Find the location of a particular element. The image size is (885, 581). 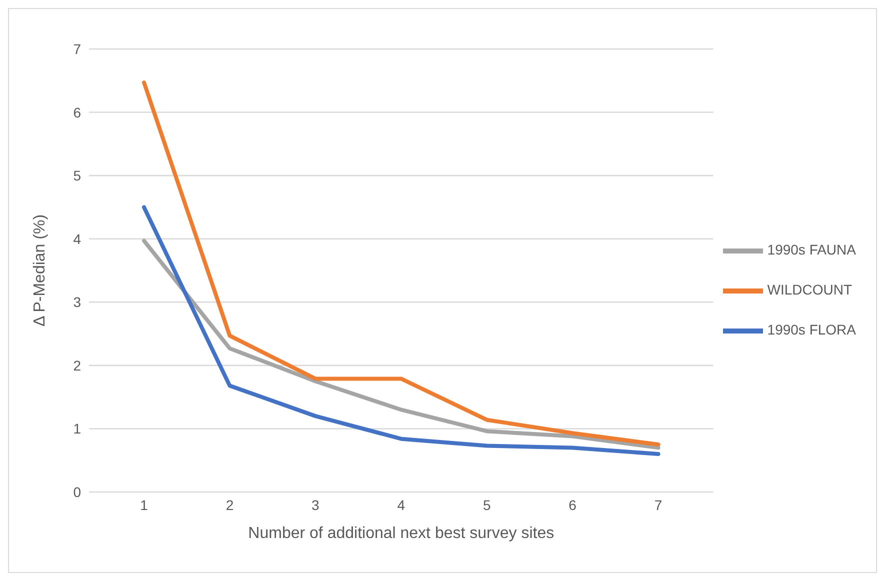

y-tick-label: 5 is located at coordinates (77, 176).